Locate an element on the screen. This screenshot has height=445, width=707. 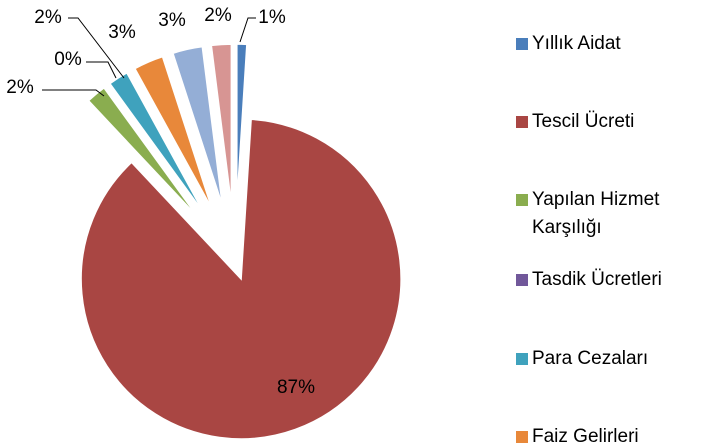
legend-item: Faiz Gelirleri is located at coordinates (611, 434).